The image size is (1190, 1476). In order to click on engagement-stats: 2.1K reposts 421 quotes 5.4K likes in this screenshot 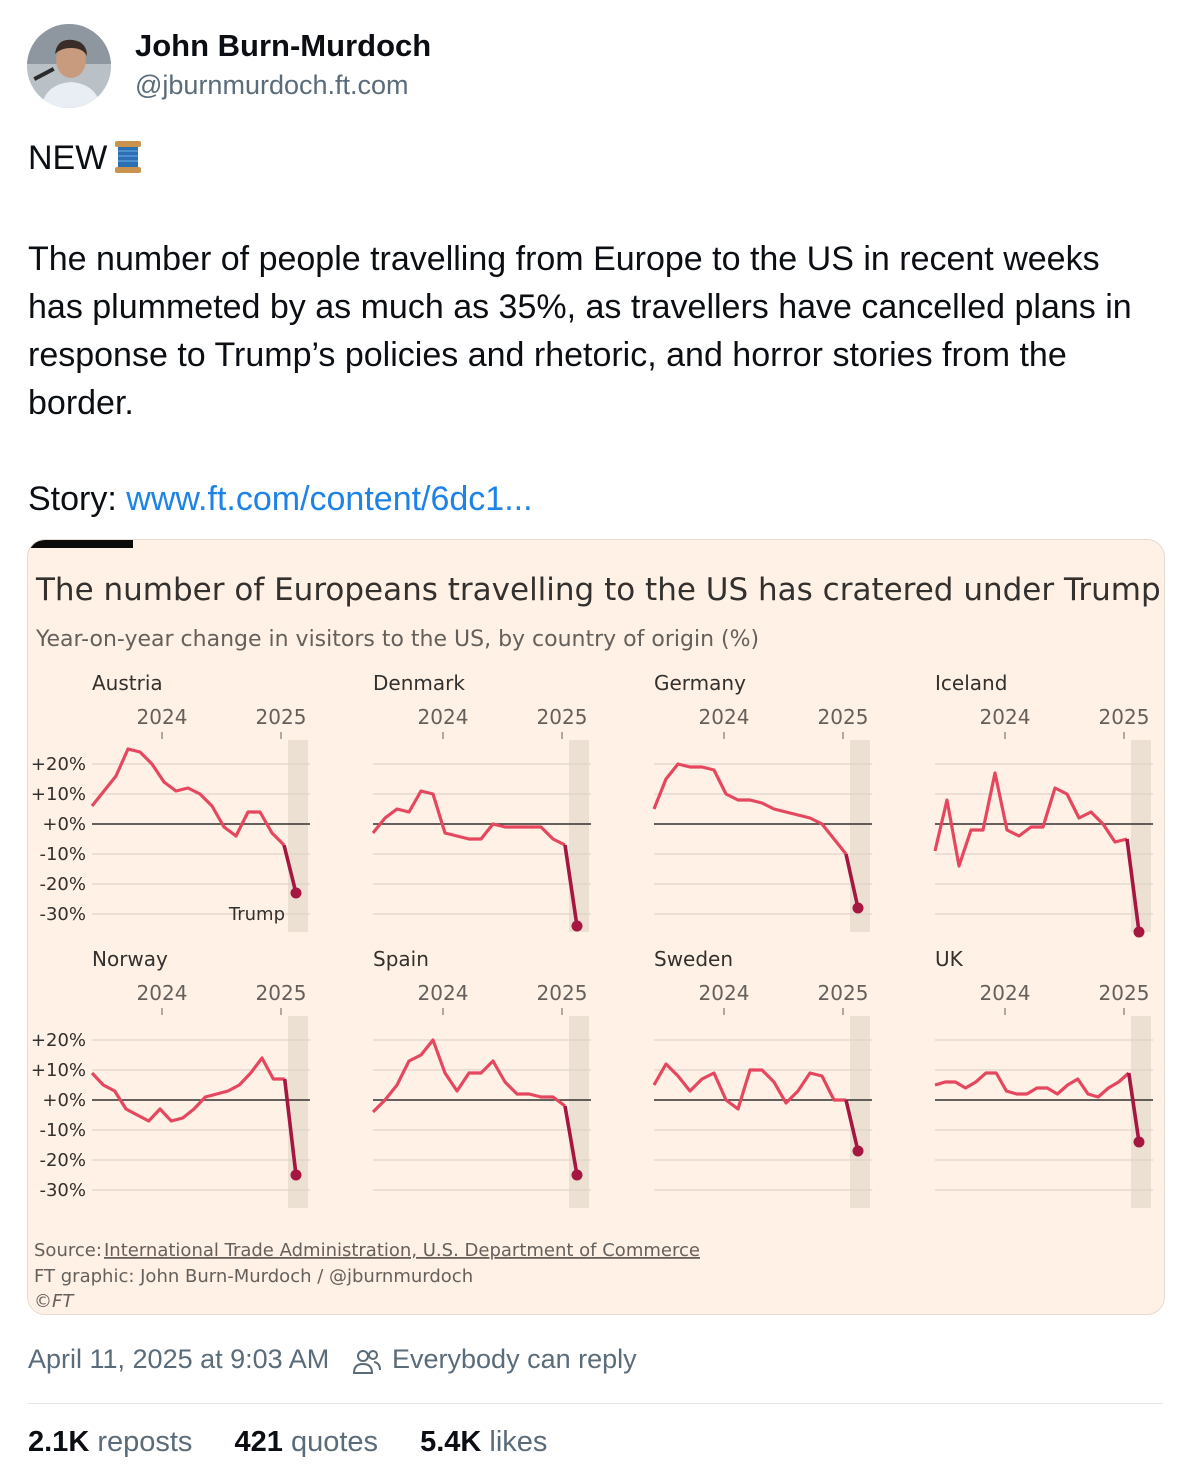, I will do `click(304, 1442)`.